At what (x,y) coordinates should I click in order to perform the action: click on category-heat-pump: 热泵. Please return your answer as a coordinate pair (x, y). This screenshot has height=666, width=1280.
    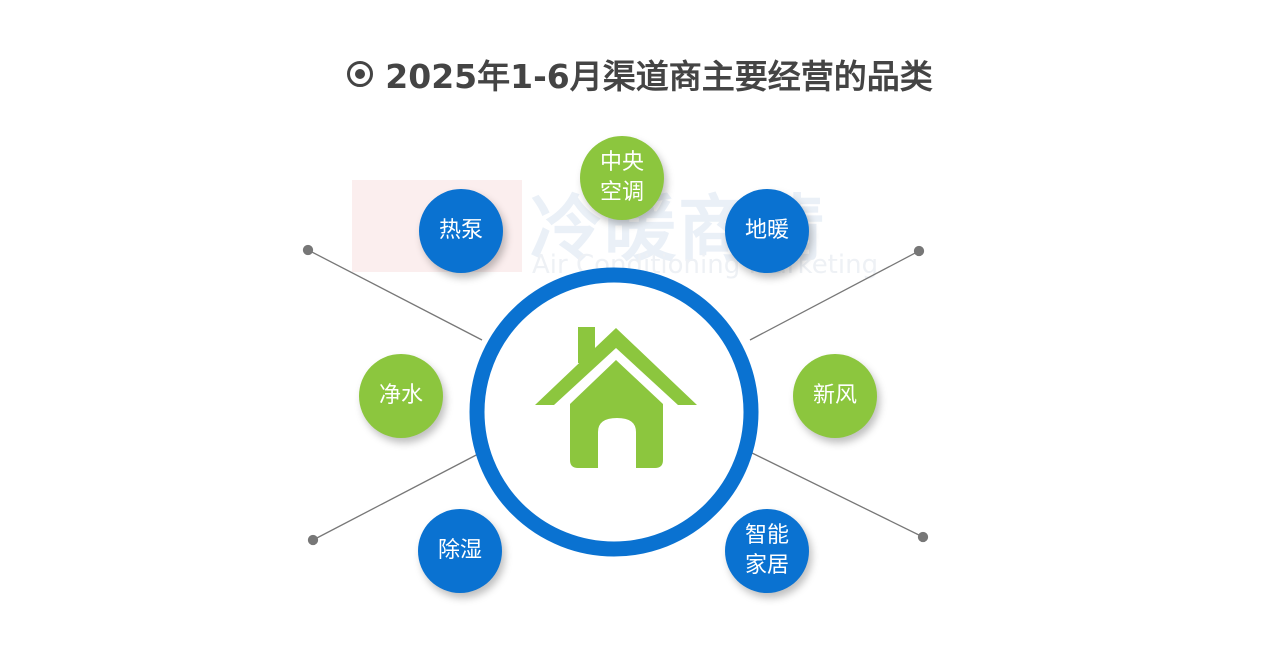
    Looking at the image, I should click on (461, 231).